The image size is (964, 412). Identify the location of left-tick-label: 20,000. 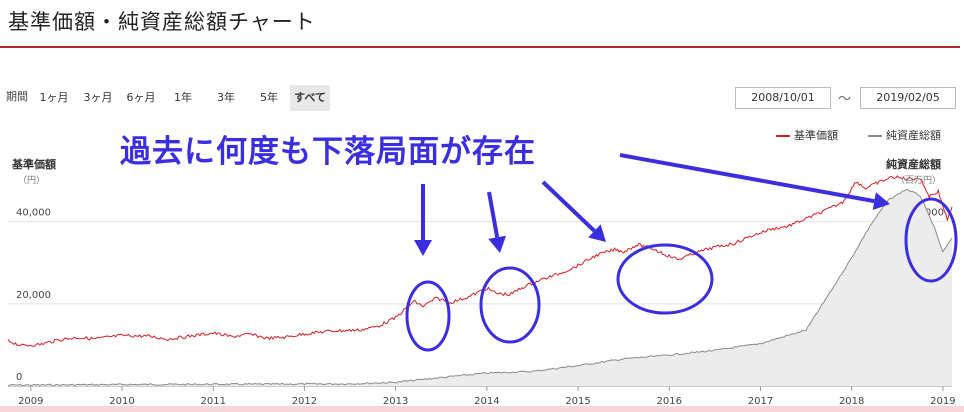
(33, 295).